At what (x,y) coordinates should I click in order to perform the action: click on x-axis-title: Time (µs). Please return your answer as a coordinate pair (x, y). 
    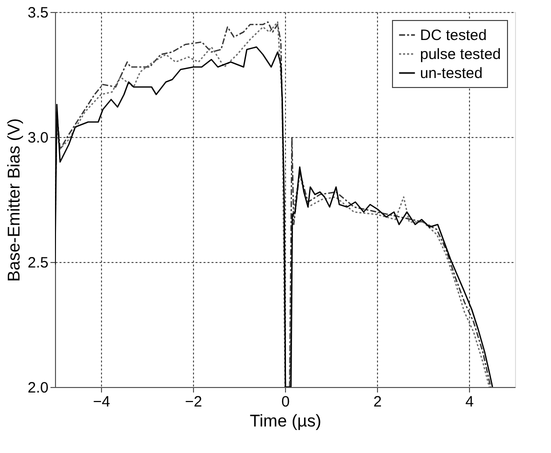
    Looking at the image, I should click on (286, 421).